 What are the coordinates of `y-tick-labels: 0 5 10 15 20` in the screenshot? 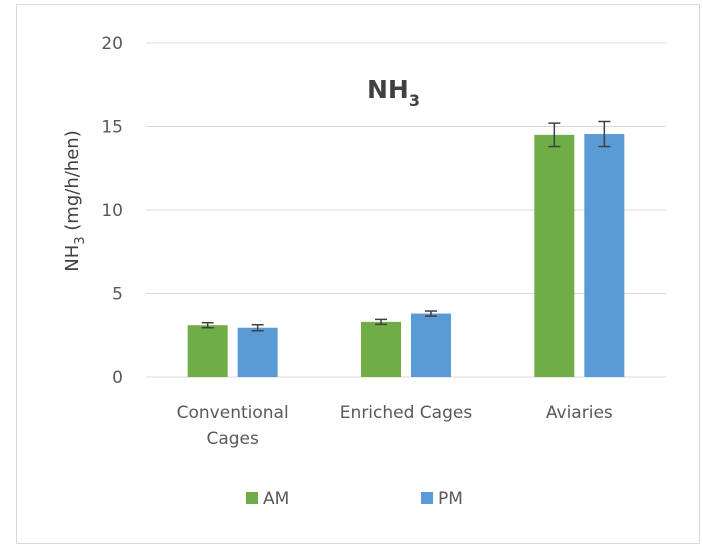 It's located at (112, 211).